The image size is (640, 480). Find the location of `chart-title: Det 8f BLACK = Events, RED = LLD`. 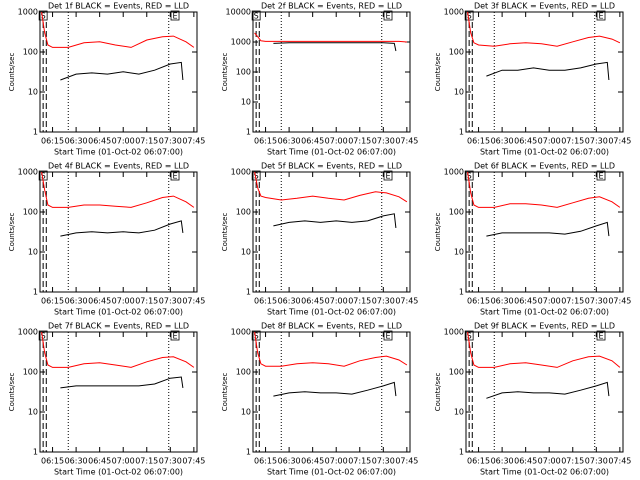

chart-title: Det 8f BLACK = Events, RED = LLD is located at coordinates (331, 326).